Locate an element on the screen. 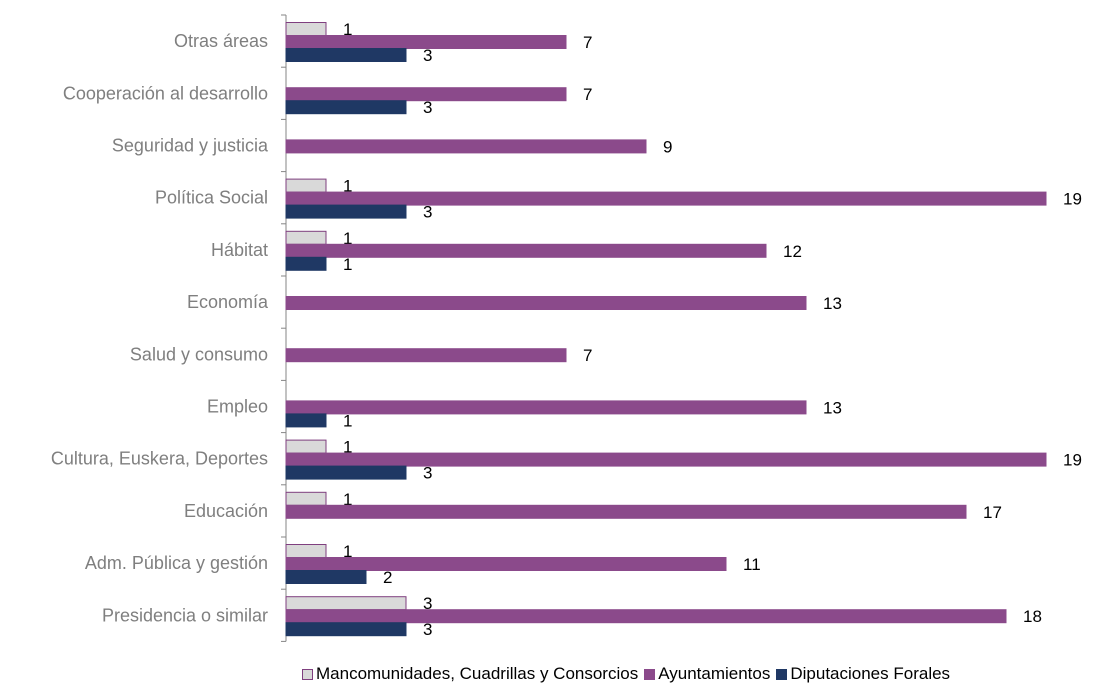 Image resolution: width=1113 pixels, height=689 pixels. legend-item-ayuntamientos: Ayuntamientos is located at coordinates (707, 674).